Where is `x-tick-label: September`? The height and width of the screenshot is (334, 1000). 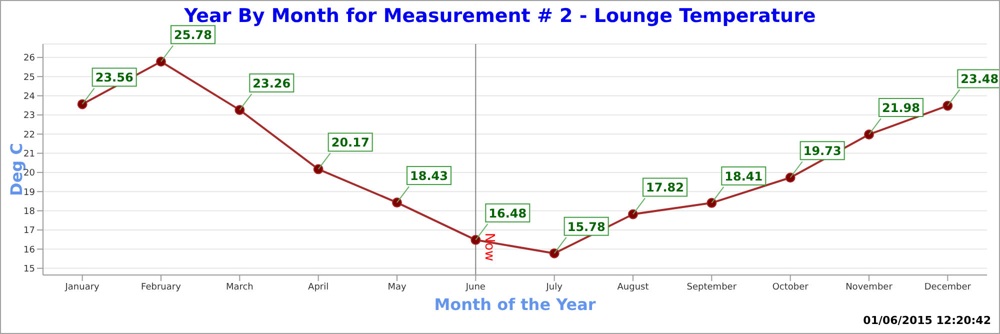 x-tick-label: September is located at coordinates (711, 287).